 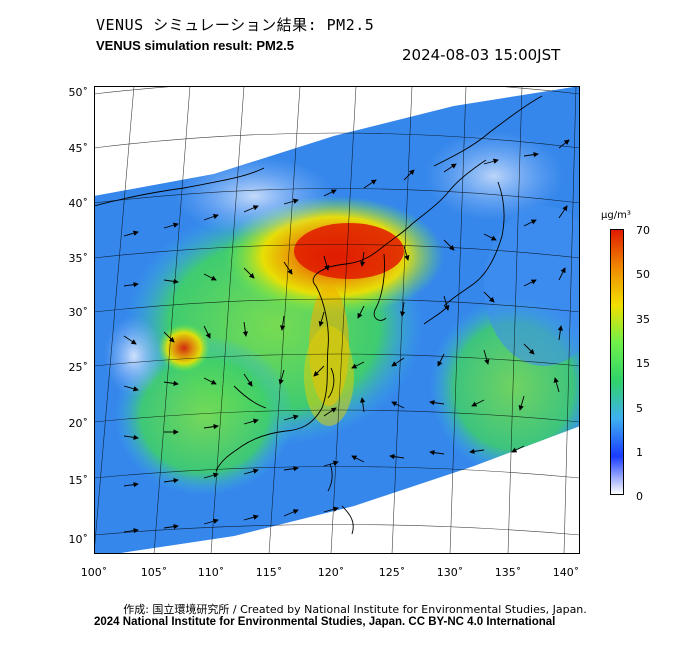 What do you see at coordinates (154, 572) in the screenshot?
I see `lon-label: 105˚` at bounding box center [154, 572].